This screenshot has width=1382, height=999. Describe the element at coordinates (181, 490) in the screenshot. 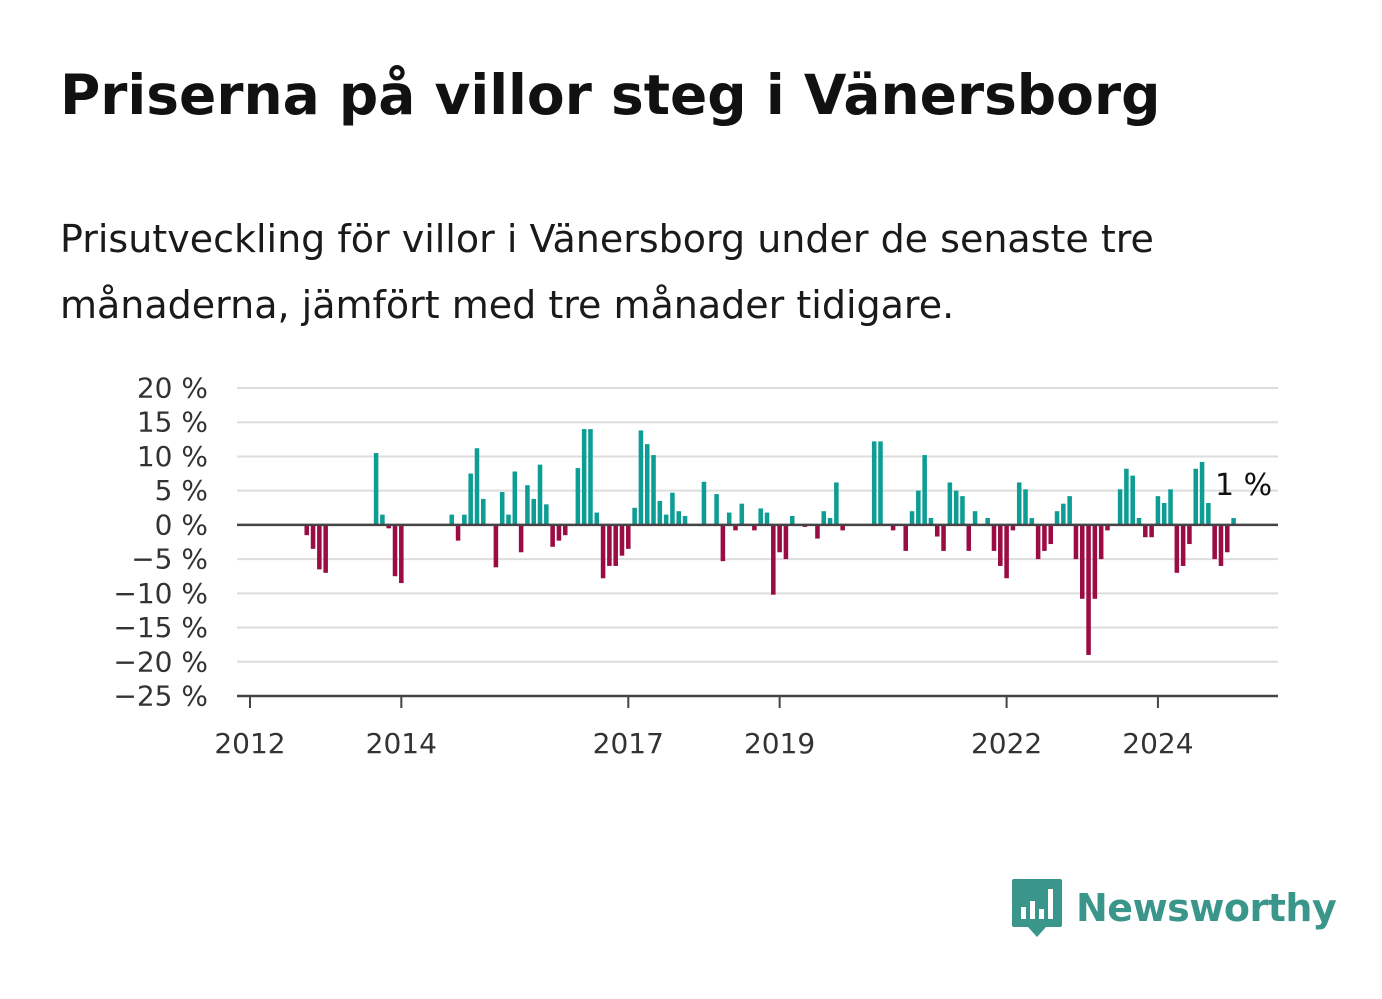

I see `y-tick-label: 5 %` at that location.